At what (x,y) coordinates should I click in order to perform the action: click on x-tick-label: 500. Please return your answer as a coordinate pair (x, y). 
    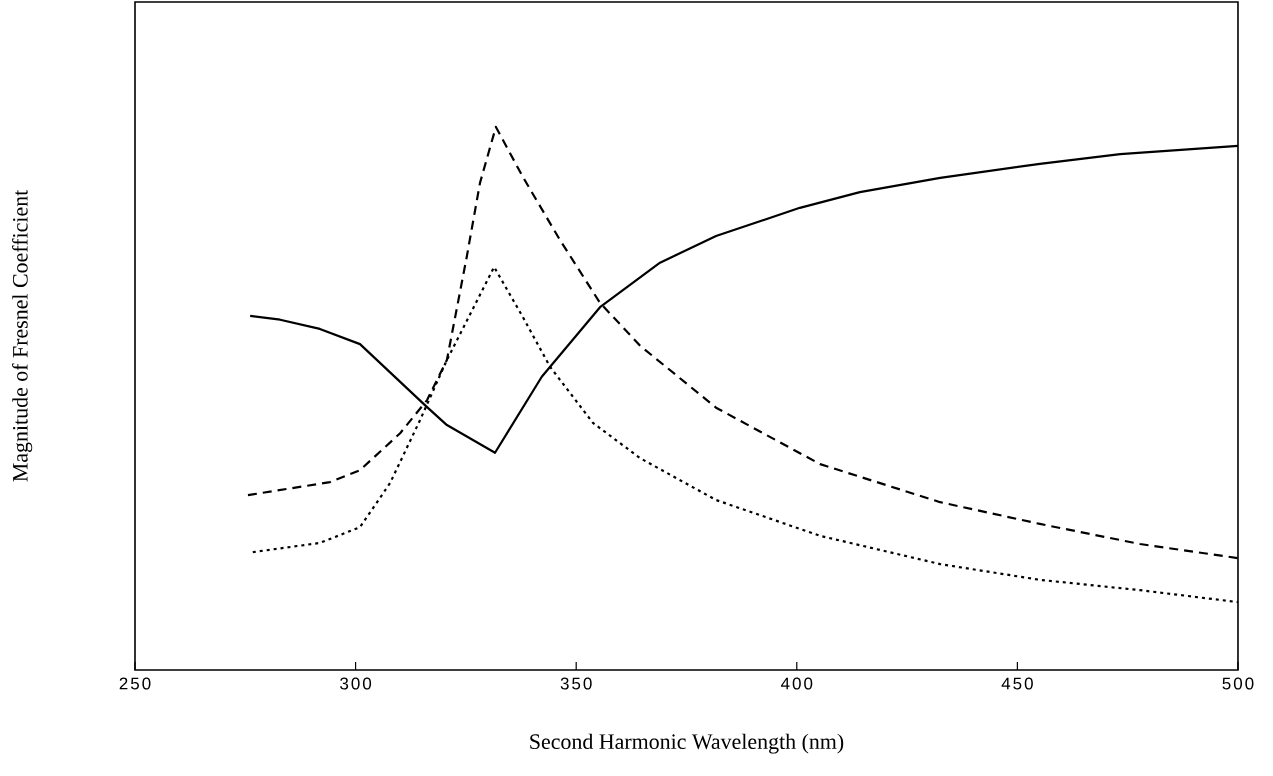
    Looking at the image, I should click on (1238, 683).